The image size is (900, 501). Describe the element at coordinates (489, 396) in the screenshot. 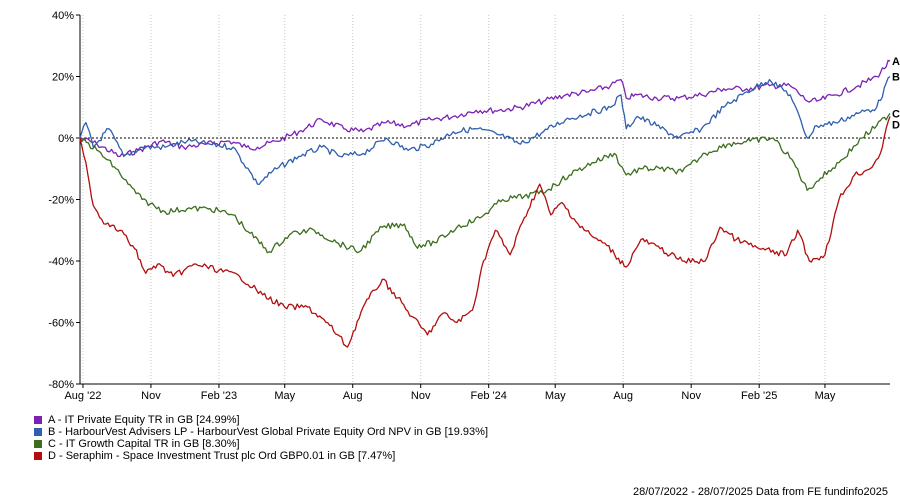

I see `x-tick-label: Feb '24` at that location.